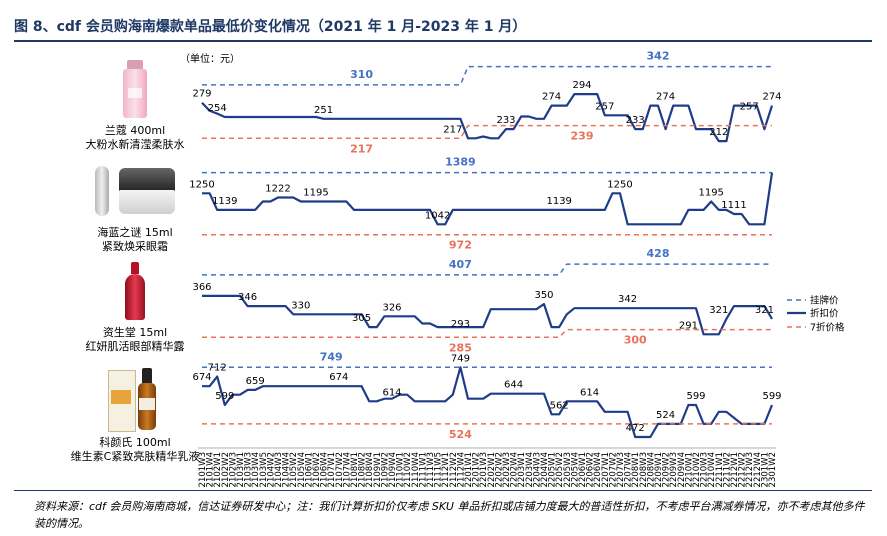 The image size is (887, 536). I want to click on pink-toner-bottle-icon, so click(135, 89).